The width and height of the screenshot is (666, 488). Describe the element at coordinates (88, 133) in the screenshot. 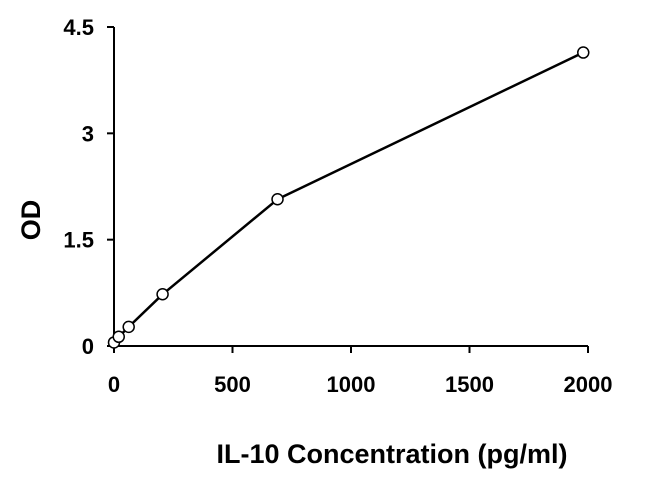

I see `y-tick-label: 3` at that location.